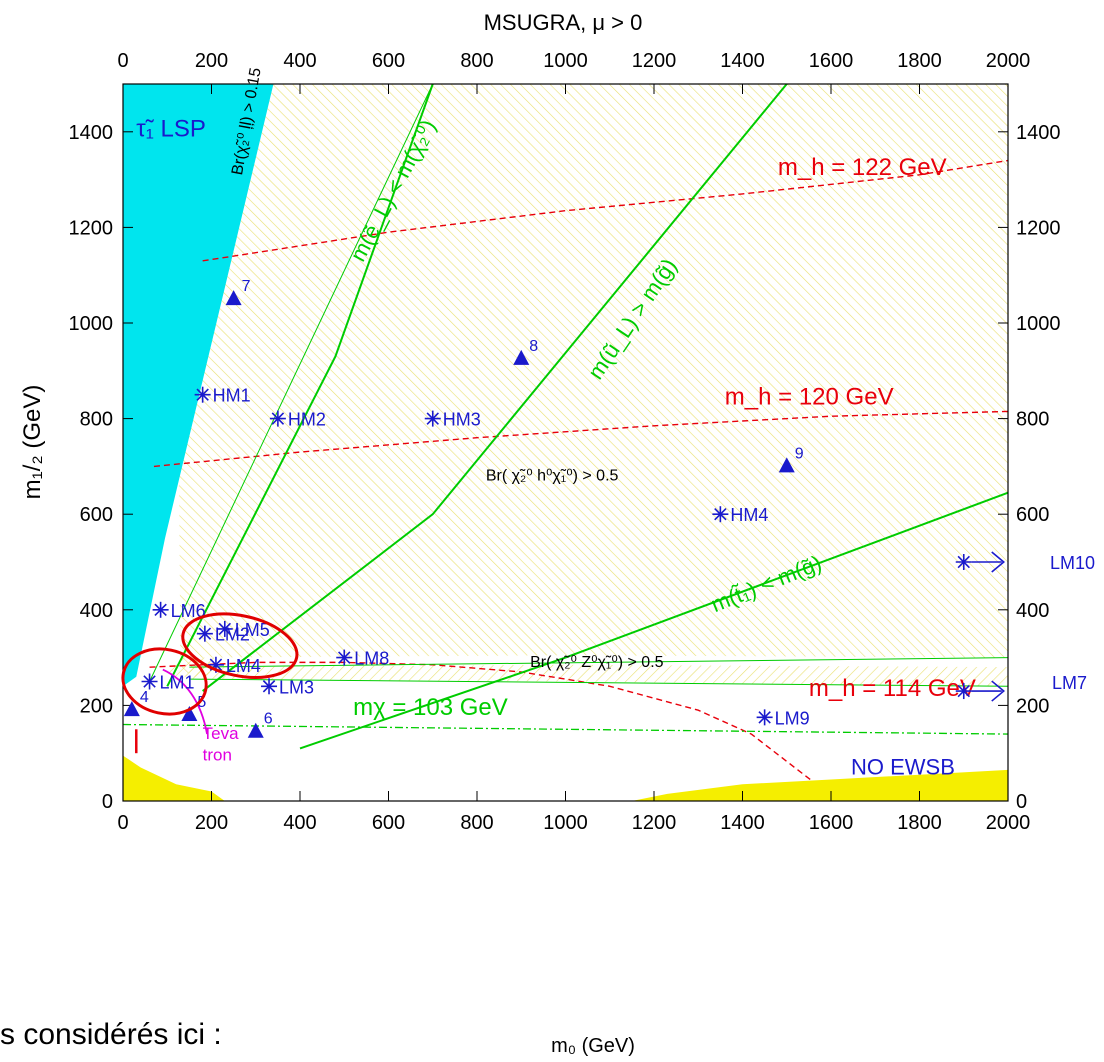  I want to click on benchmark-label-LM9: LM9, so click(792, 718).